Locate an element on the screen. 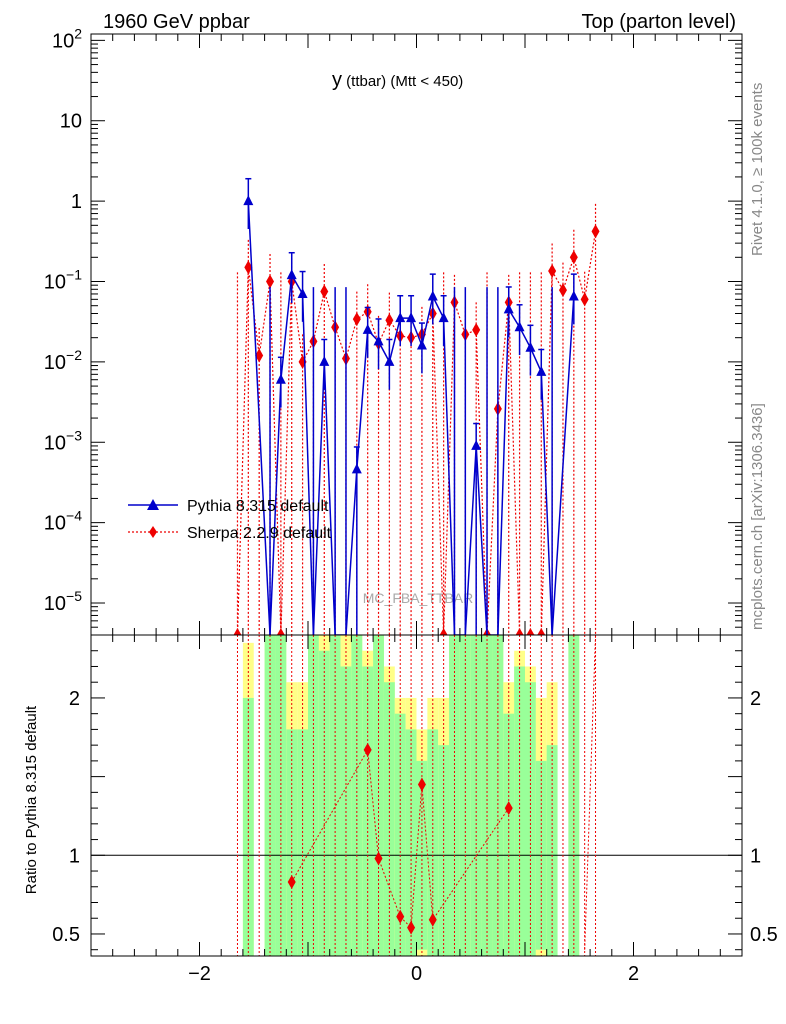  ratio-ytick-label-right: 0.5 is located at coordinates (764, 935).